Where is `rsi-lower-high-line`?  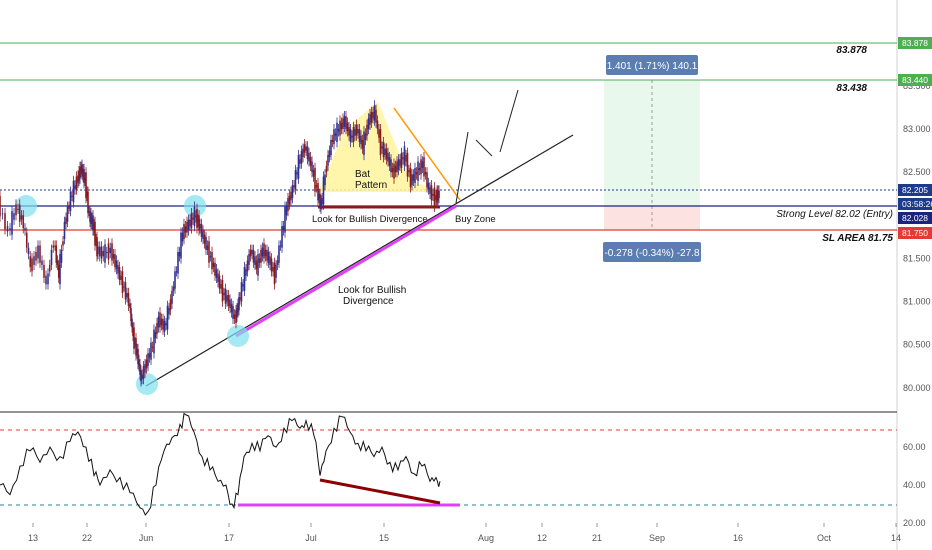
rsi-lower-high-line is located at coordinates (380, 491).